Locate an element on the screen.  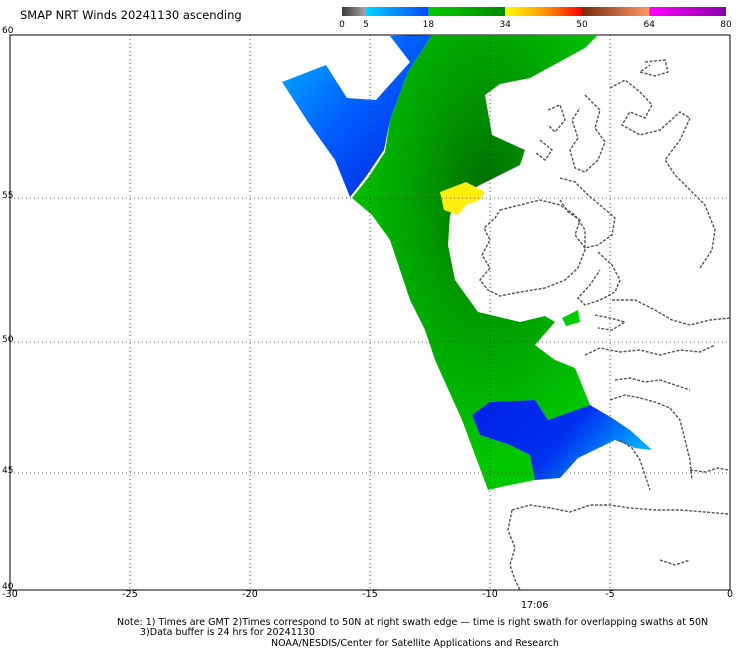
swath-time-label: 17:06 is located at coordinates (535, 605).